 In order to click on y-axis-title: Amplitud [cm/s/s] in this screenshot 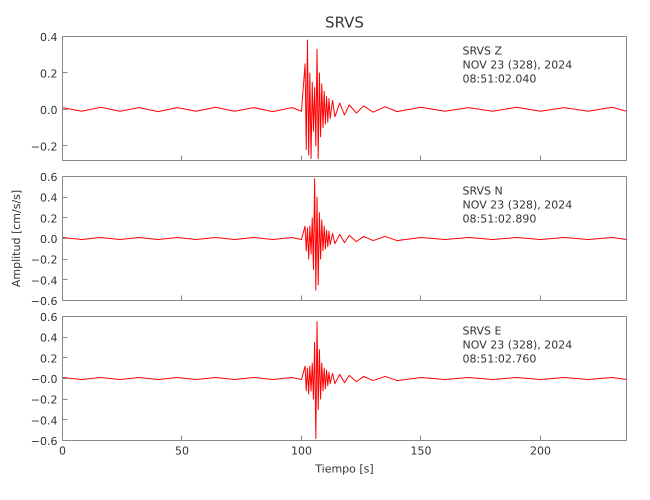, I will do `click(16, 239)`.